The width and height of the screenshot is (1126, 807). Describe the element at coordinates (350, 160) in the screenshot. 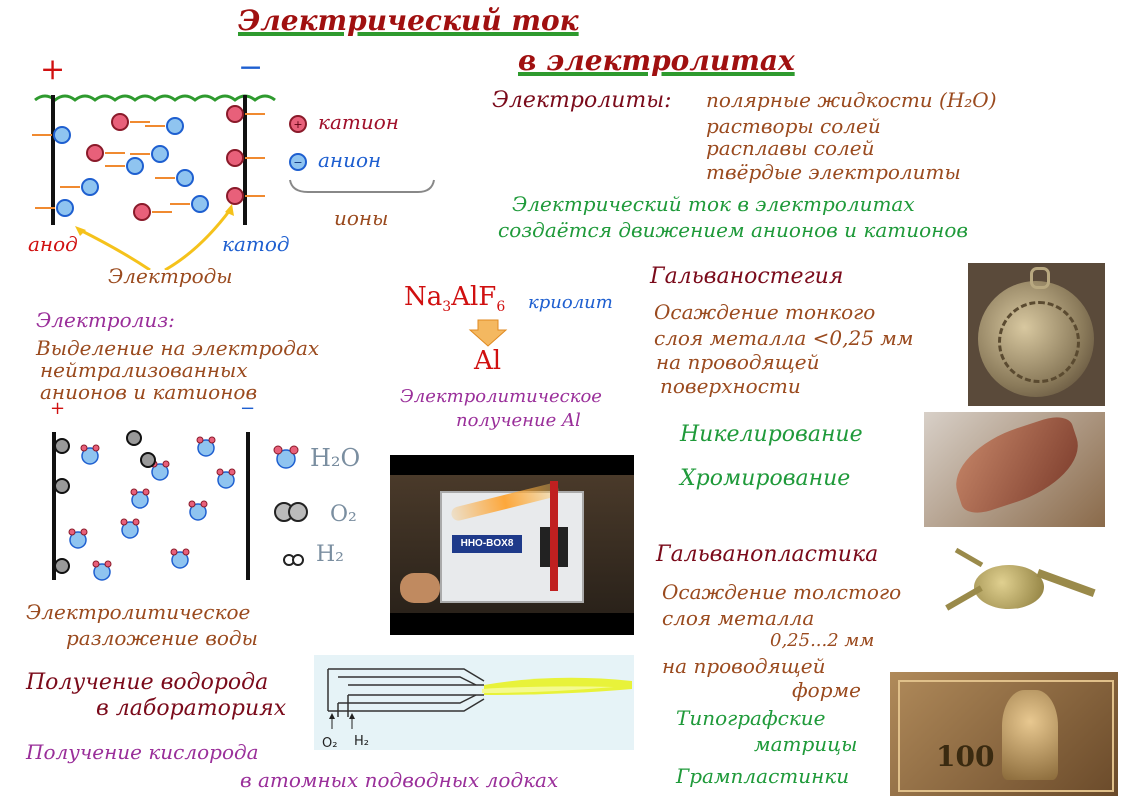

I see `anion-label: анион` at that location.